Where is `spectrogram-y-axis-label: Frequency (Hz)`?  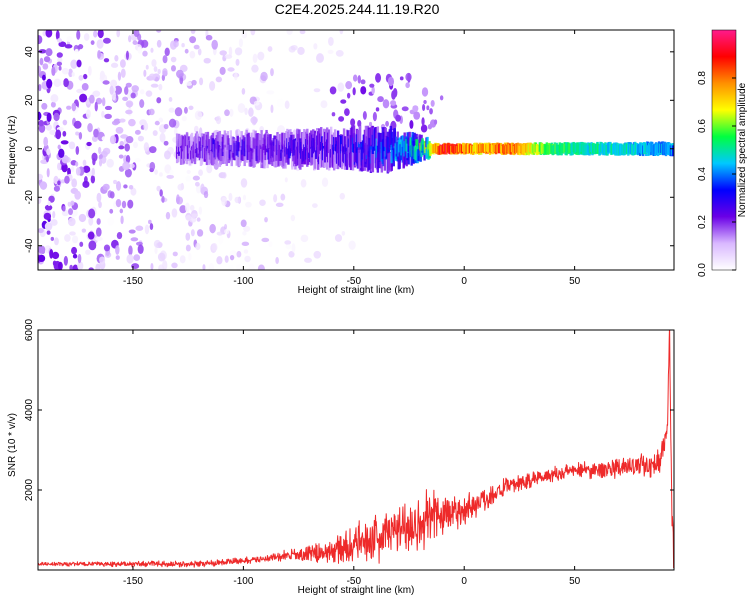
spectrogram-y-axis-label: Frequency (Hz) is located at coordinates (12, 150).